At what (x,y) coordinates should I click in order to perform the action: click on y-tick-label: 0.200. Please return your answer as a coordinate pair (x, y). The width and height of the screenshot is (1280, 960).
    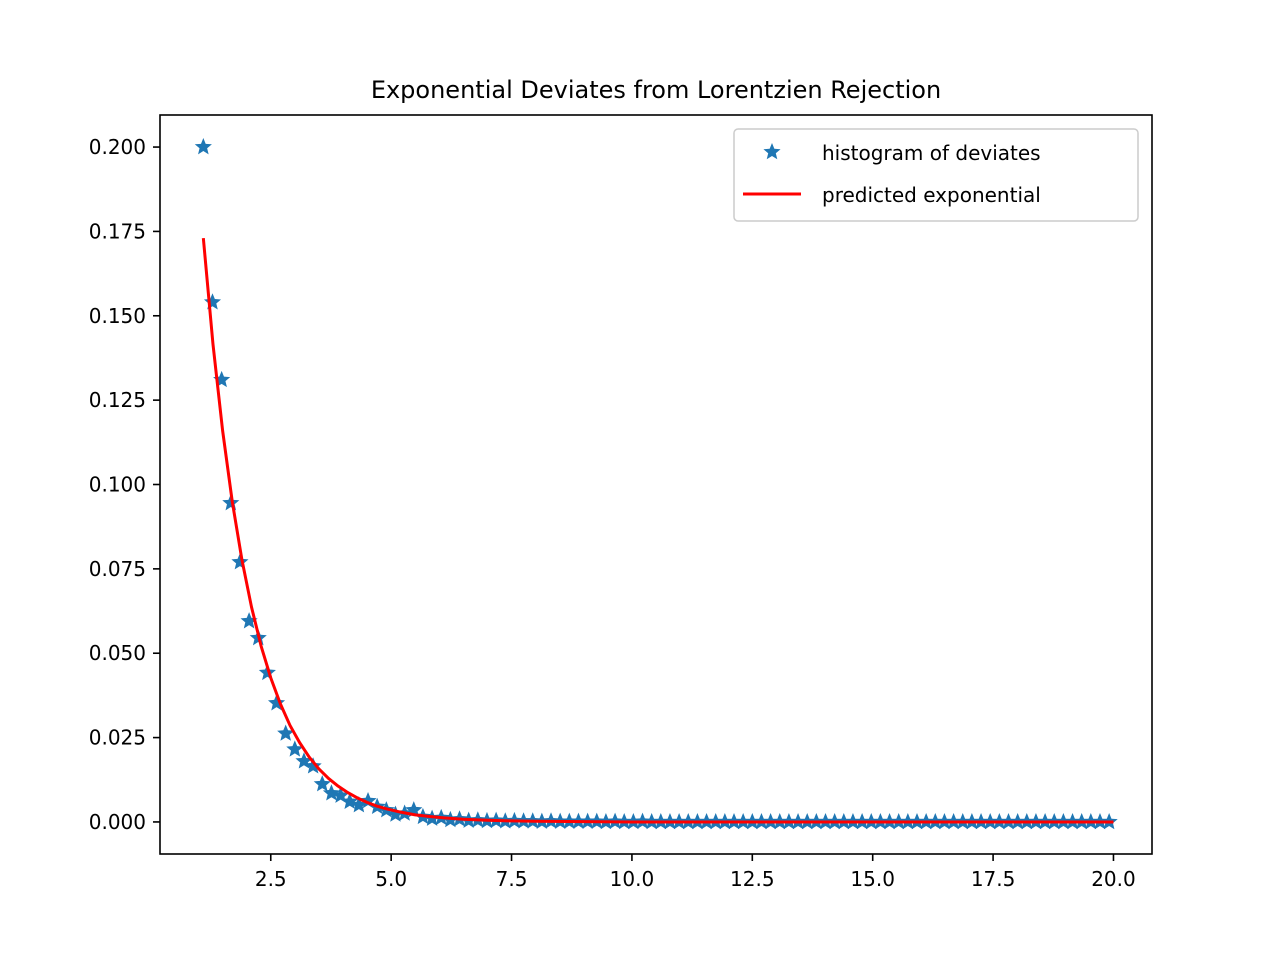
    Looking at the image, I should click on (117, 147).